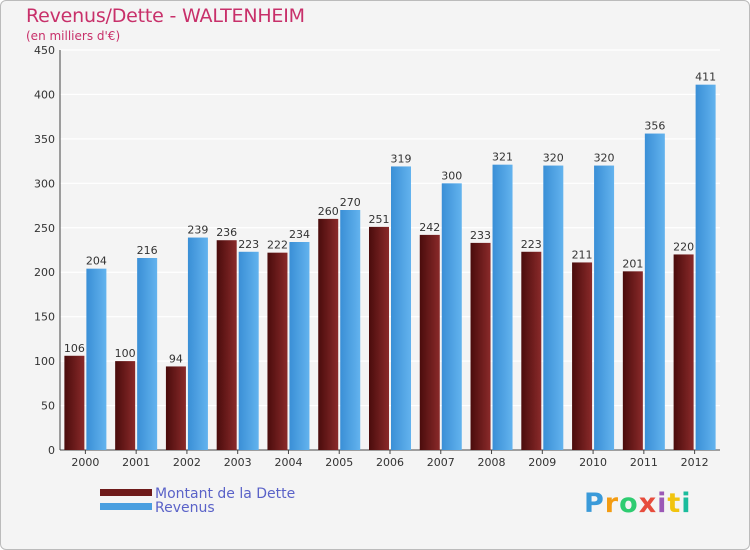  What do you see at coordinates (44, 272) in the screenshot?
I see `y-tick-label: 200` at bounding box center [44, 272].